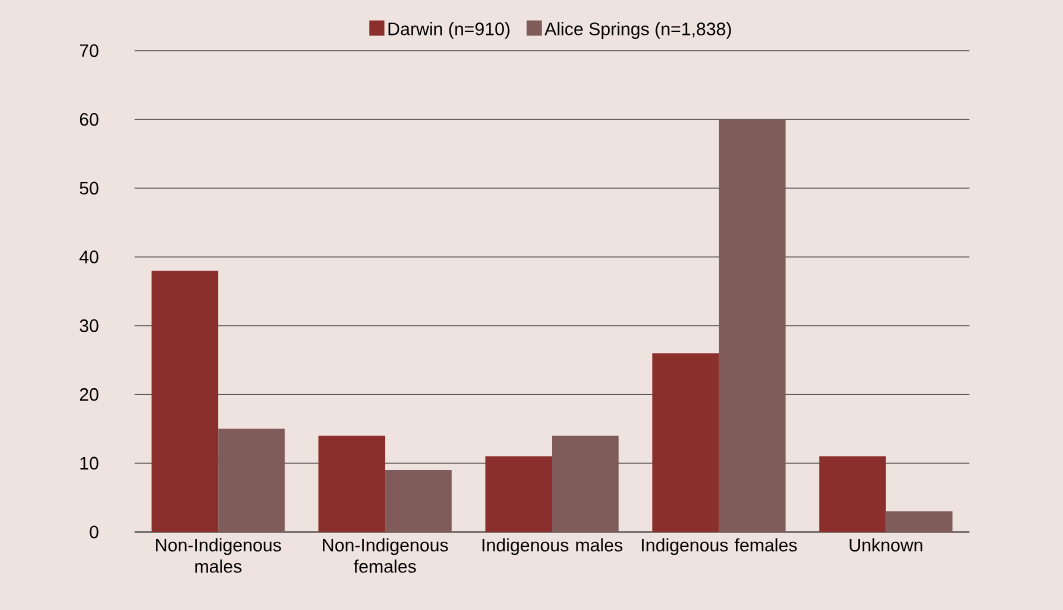 This screenshot has width=1063, height=610. What do you see at coordinates (637, 30) in the screenshot?
I see `legend-label: Alice Springs (n=1,838)` at bounding box center [637, 30].